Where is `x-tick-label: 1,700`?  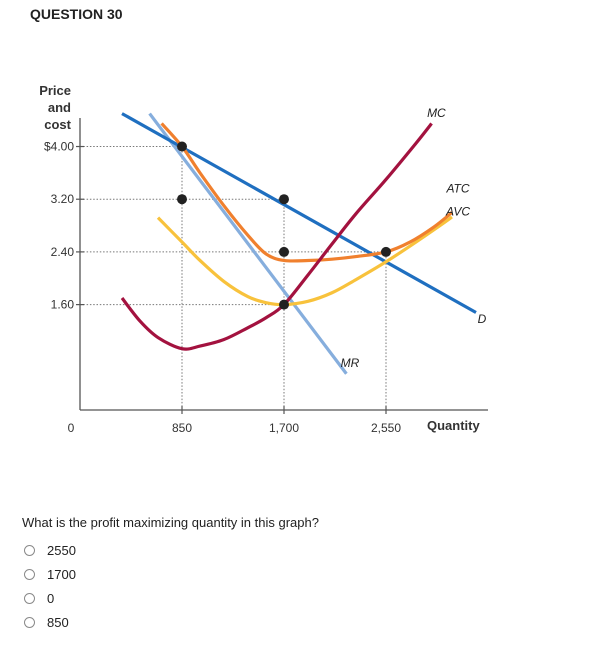
x-tick-label: 1,700 is located at coordinates (284, 428).